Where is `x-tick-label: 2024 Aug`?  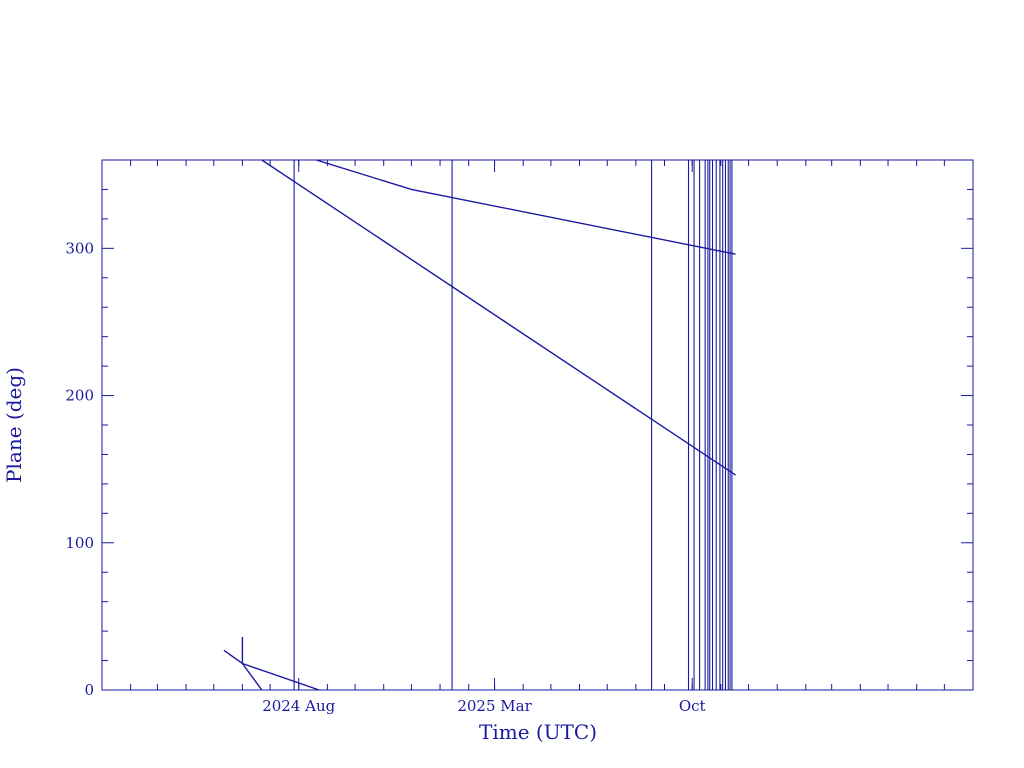
x-tick-label: 2024 Aug is located at coordinates (298, 706).